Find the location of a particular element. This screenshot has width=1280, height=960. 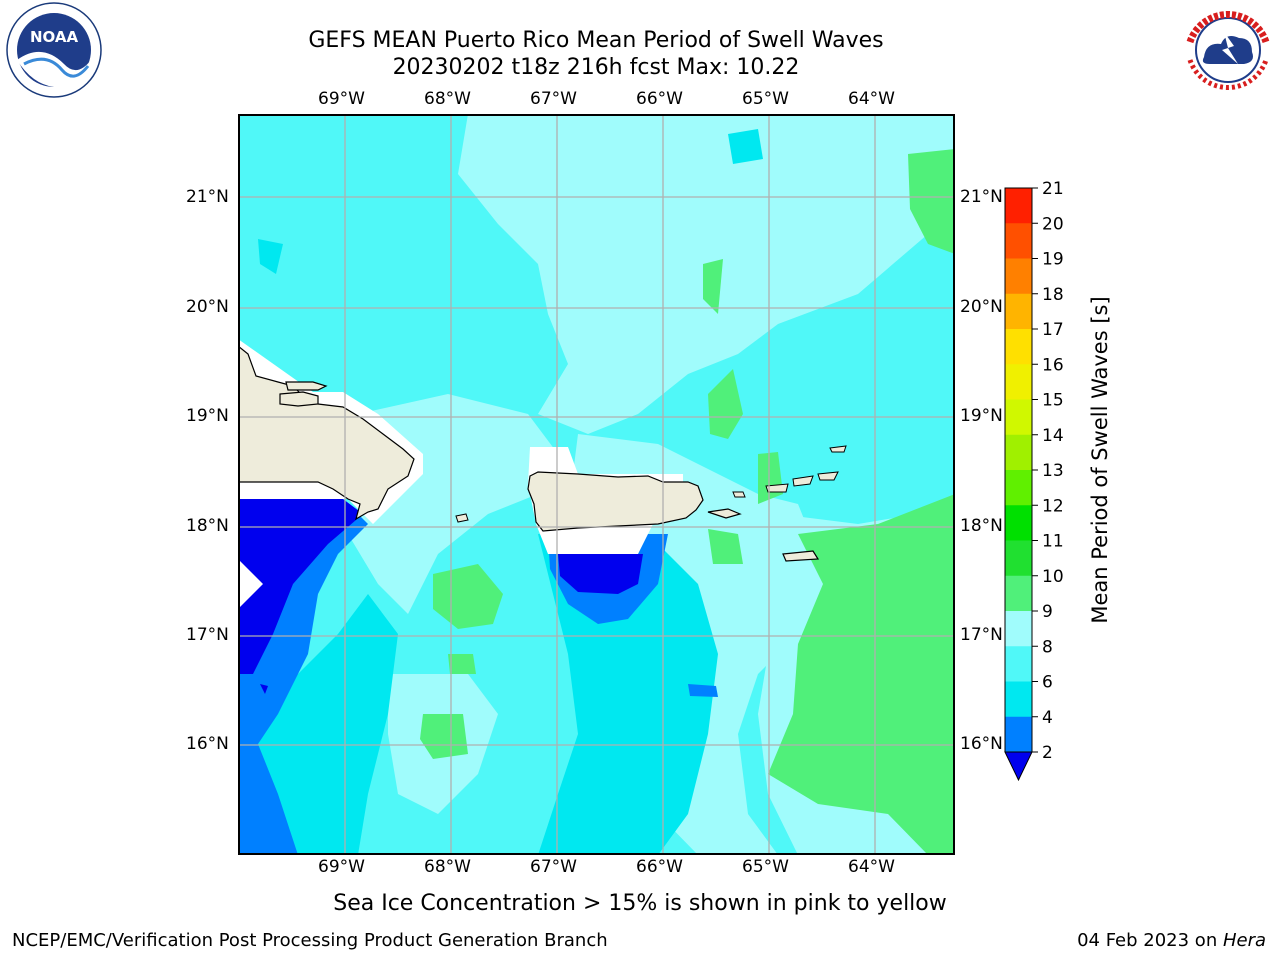

lat-label-left: 17°N is located at coordinates (207, 635).